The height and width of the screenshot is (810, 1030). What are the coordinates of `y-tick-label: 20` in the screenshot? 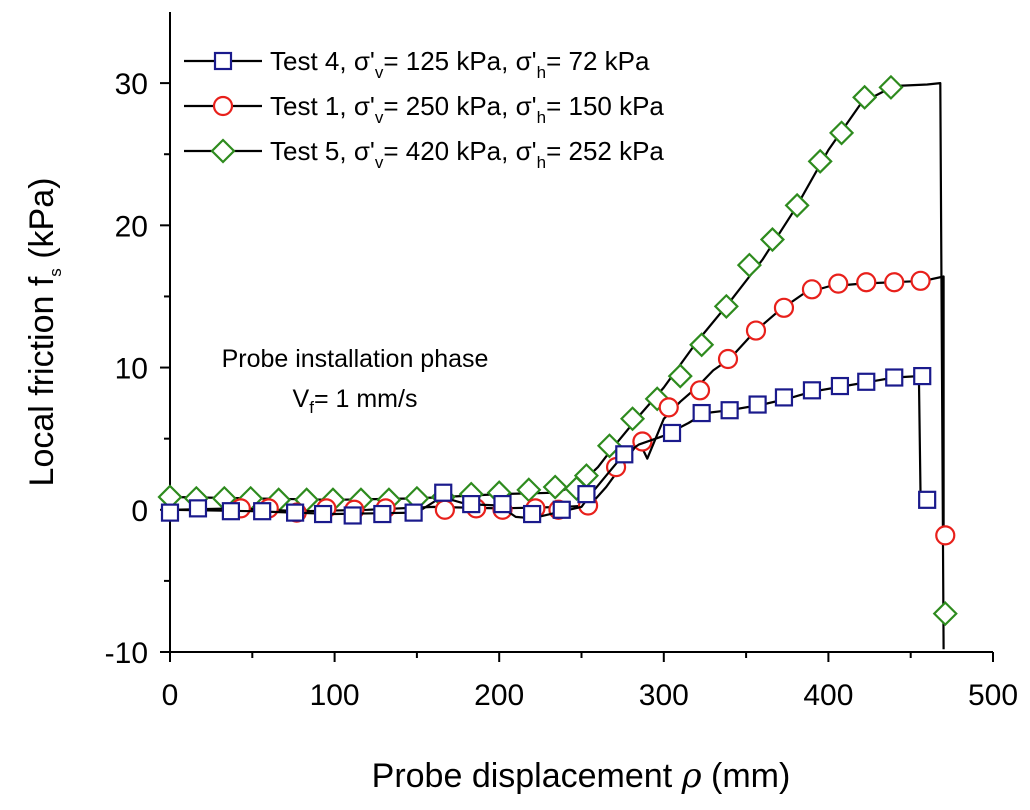 It's located at (131, 226).